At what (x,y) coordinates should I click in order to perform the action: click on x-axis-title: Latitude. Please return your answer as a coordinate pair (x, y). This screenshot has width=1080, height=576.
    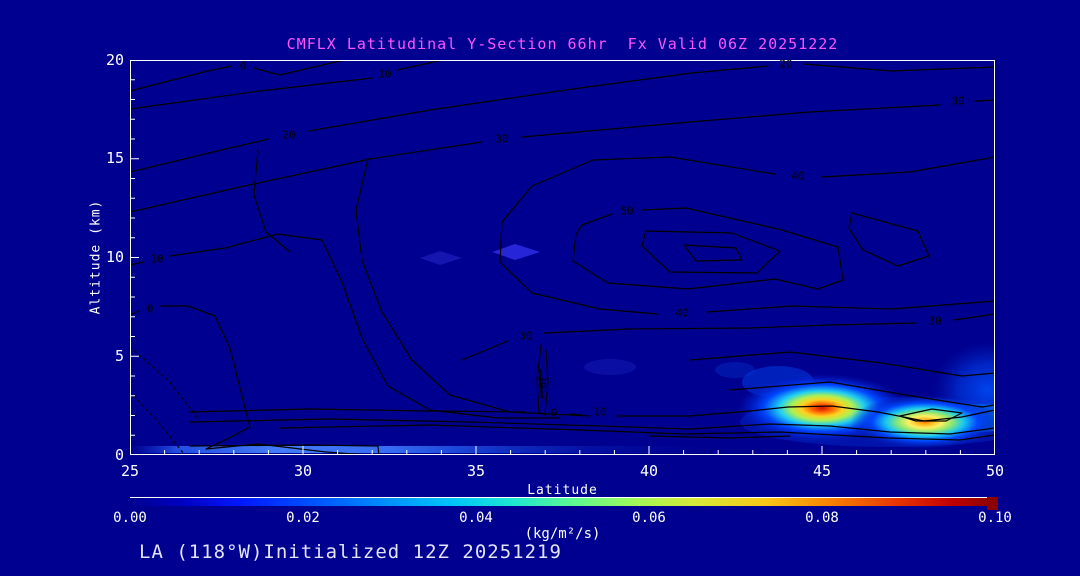
    Looking at the image, I should click on (562, 490).